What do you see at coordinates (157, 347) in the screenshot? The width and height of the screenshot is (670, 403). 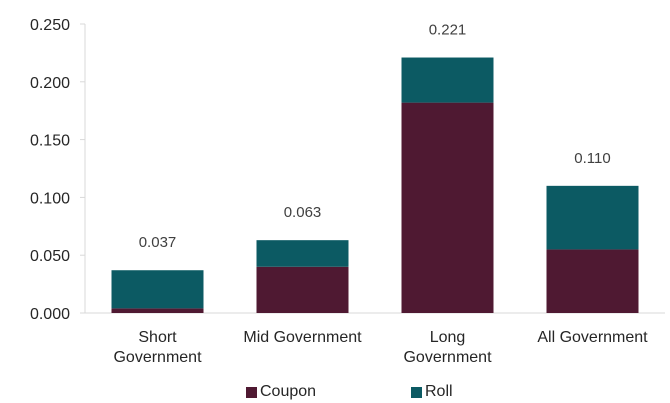 I see `category-label: Short Government` at bounding box center [157, 347].